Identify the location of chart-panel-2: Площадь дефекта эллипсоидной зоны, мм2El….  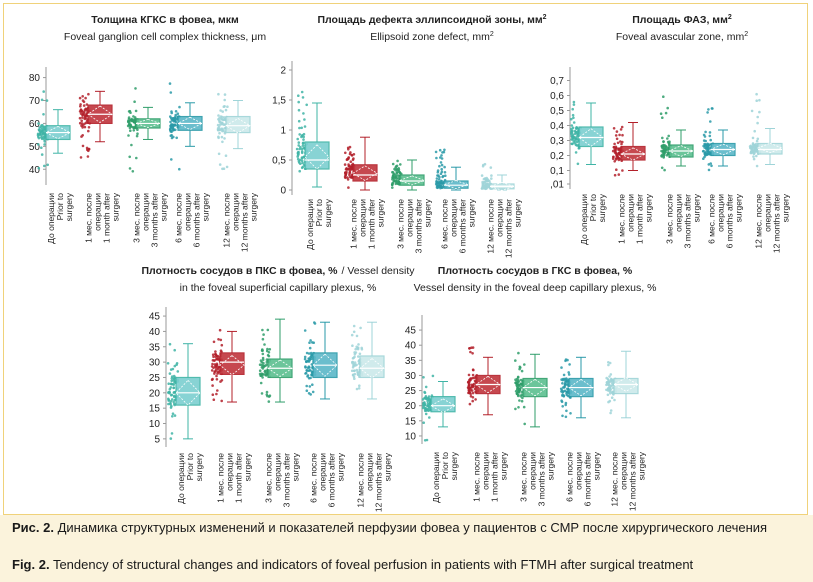
(409, 136).